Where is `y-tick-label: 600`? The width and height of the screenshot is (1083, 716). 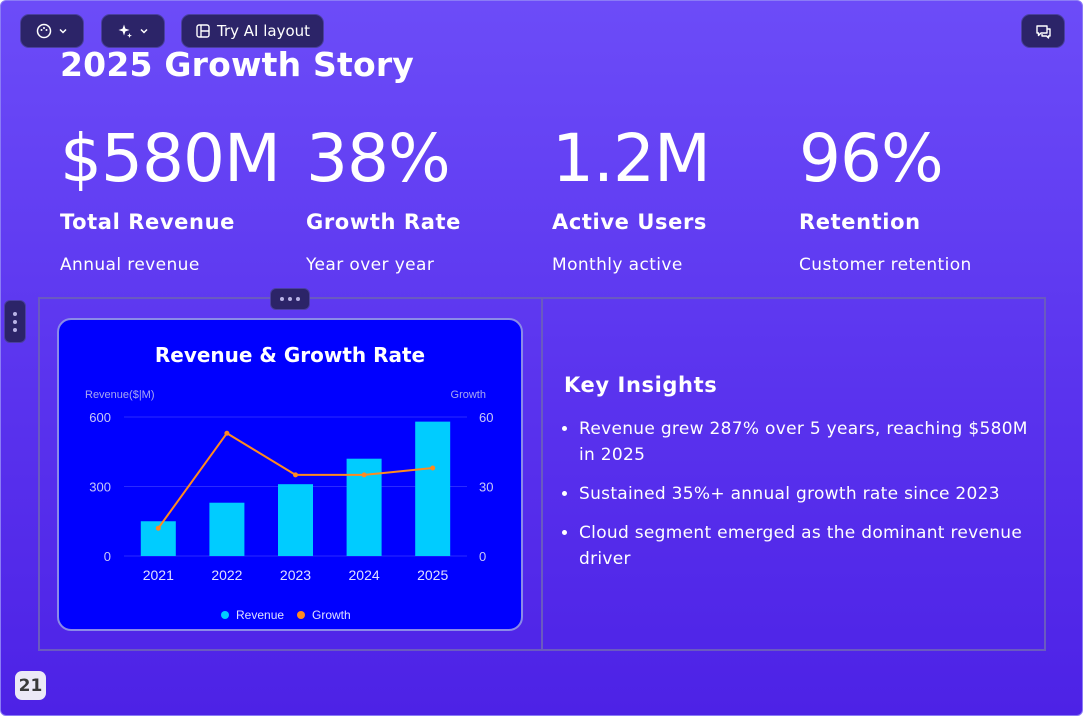 y-tick-label: 600 is located at coordinates (100, 417).